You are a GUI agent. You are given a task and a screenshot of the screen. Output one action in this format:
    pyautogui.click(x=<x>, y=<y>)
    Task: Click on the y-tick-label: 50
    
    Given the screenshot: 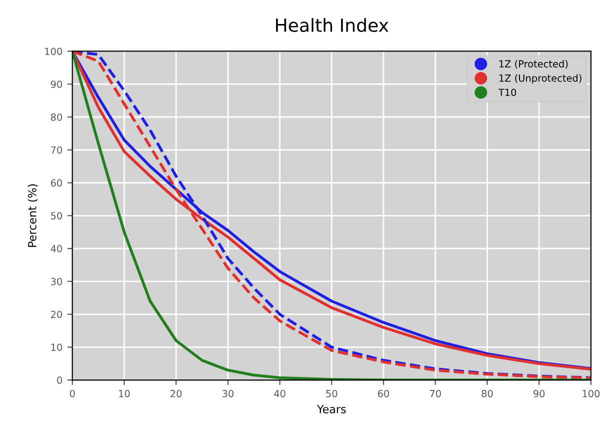 What is the action you would take?
    pyautogui.click(x=56, y=216)
    